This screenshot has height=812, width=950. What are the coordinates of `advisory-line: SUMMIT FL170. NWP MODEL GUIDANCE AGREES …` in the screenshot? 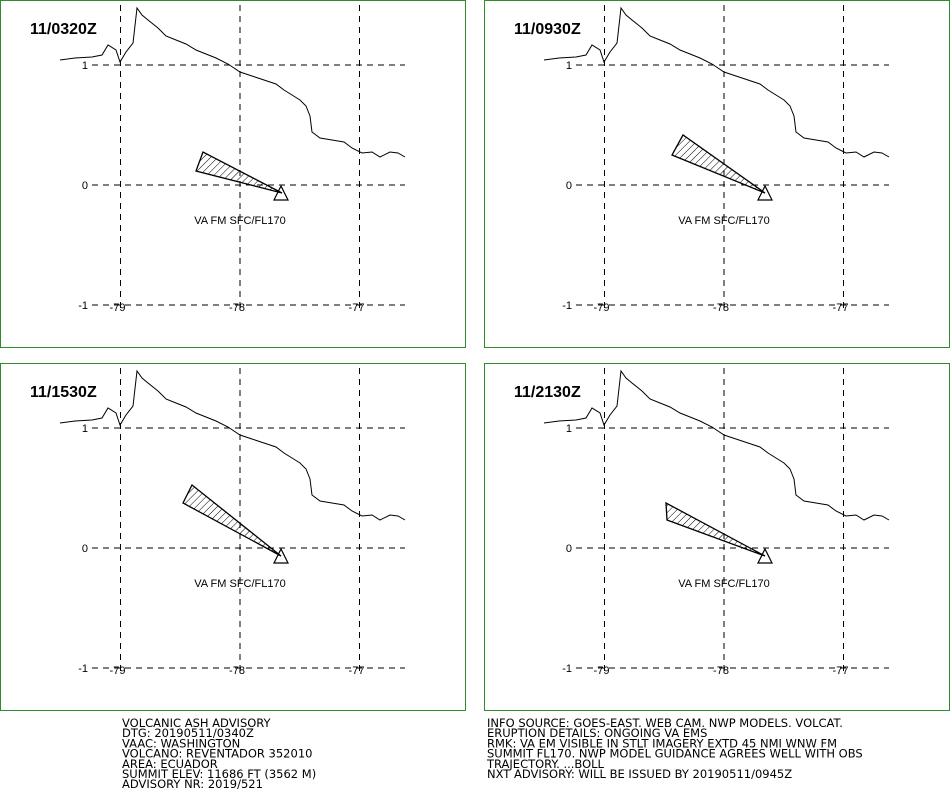 It's located at (675, 754).